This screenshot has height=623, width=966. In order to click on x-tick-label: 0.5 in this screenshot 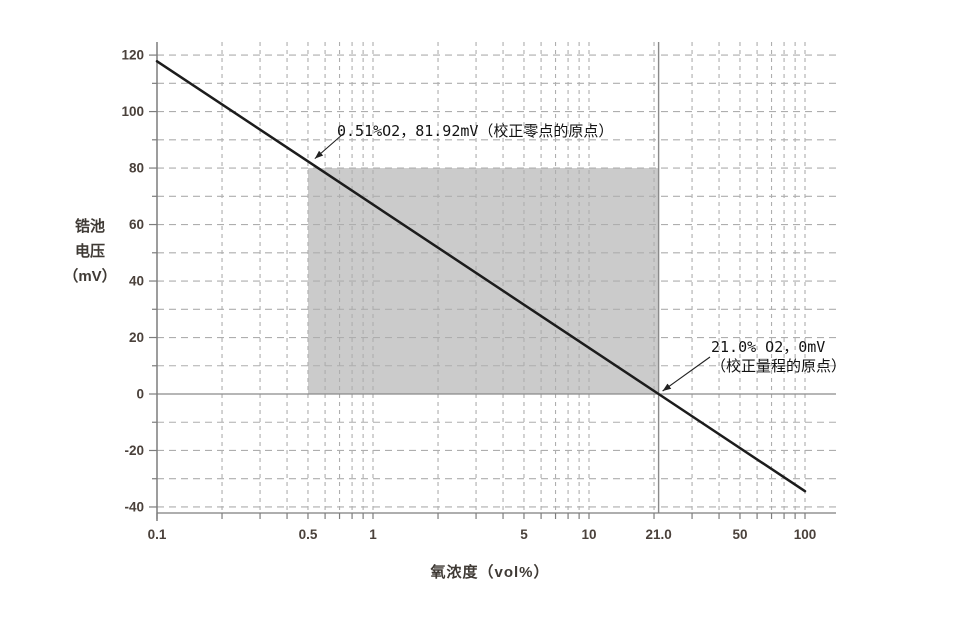, I will do `click(308, 534)`.